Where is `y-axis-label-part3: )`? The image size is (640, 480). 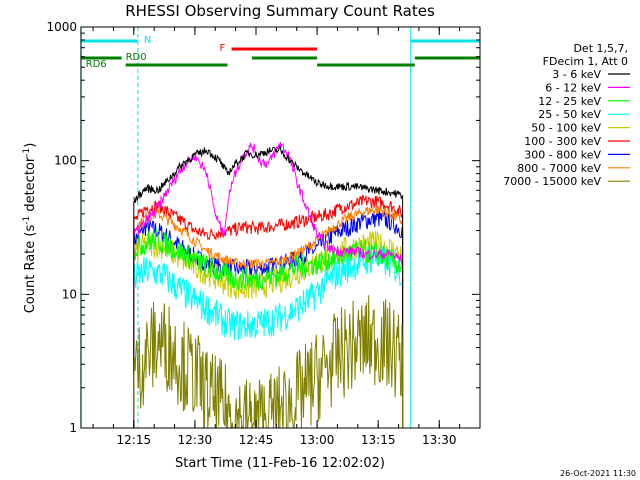 y-axis-label-part3: ) is located at coordinates (30, 145).